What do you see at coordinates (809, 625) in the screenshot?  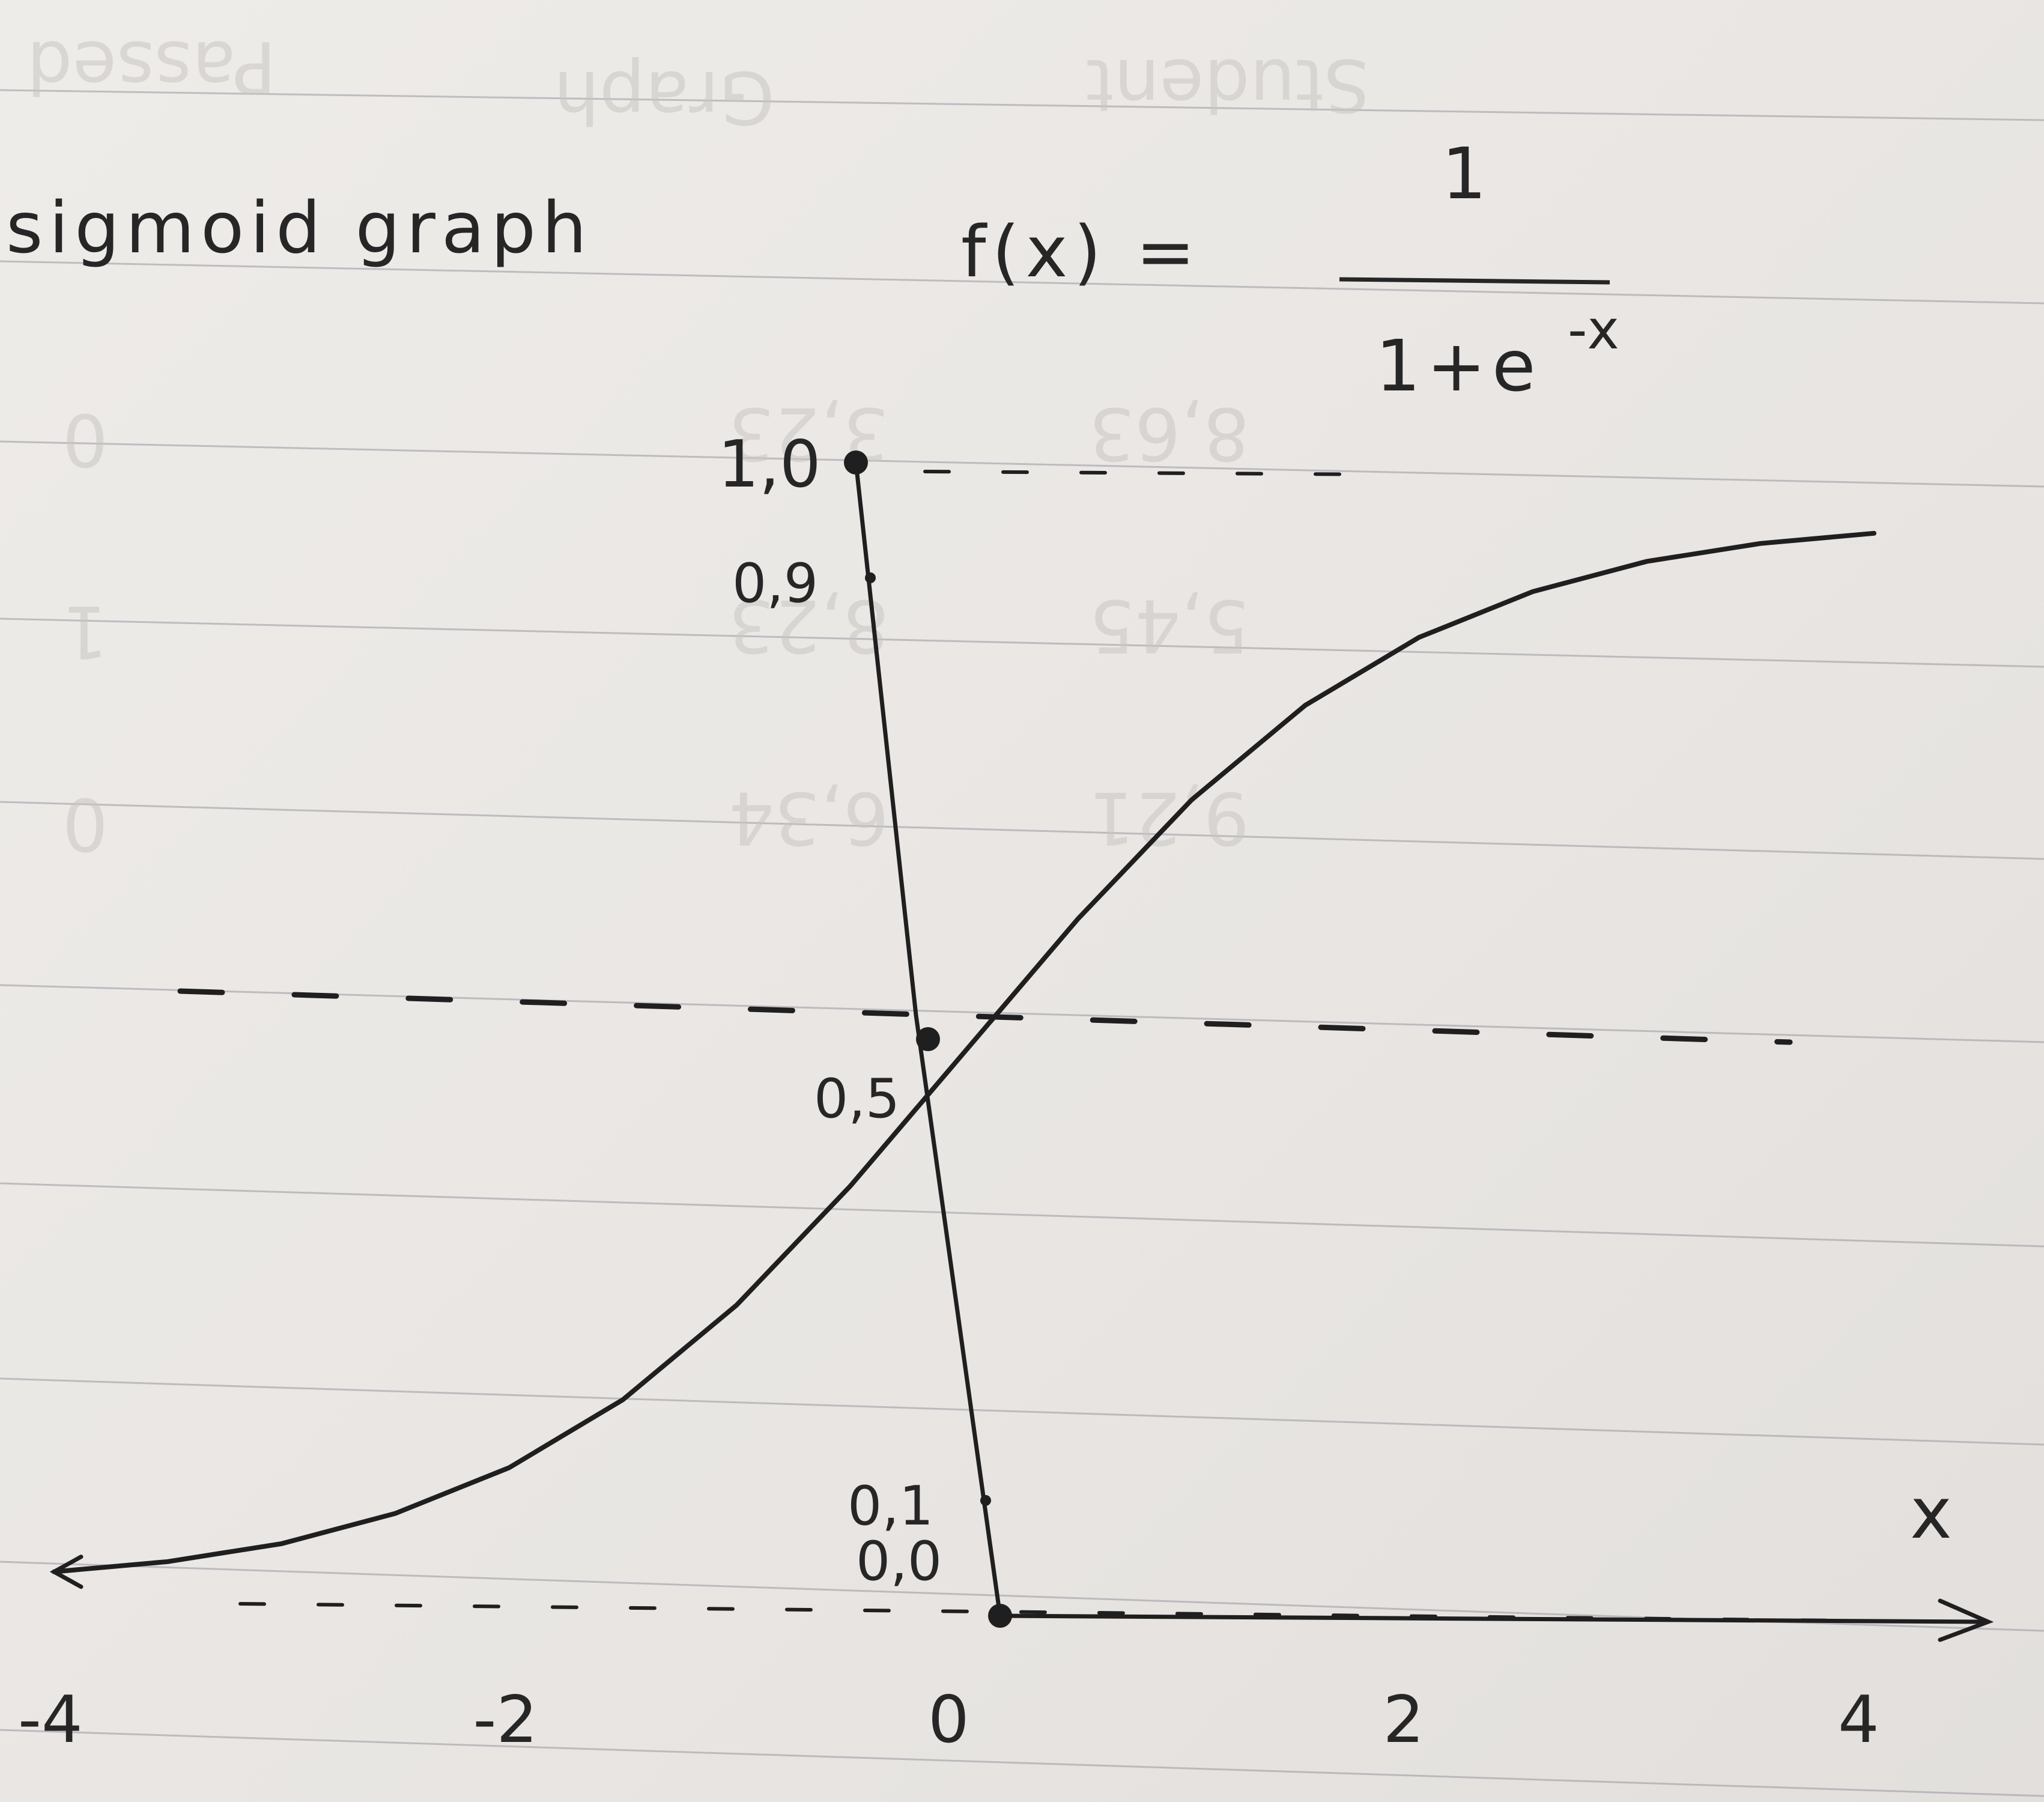 I see `ghost-note-6: 8,23` at bounding box center [809, 625].